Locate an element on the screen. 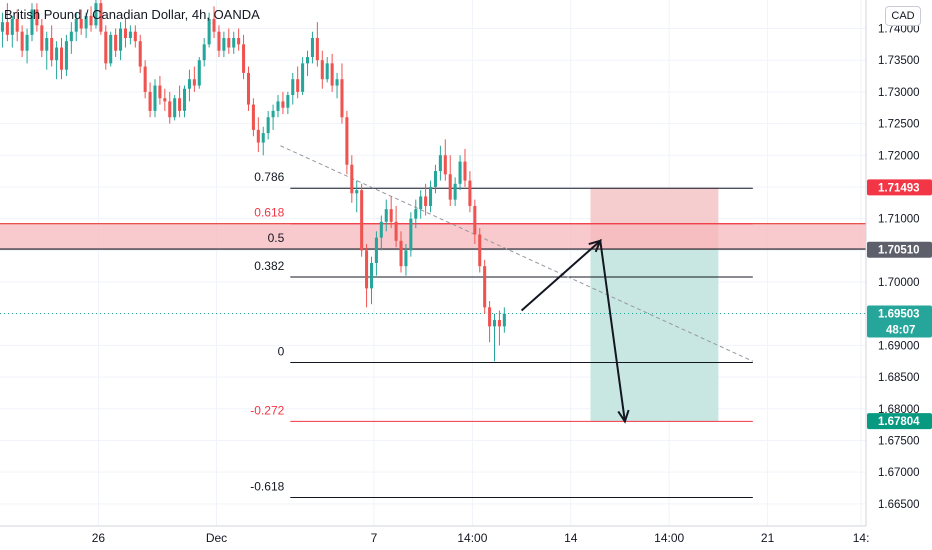 The width and height of the screenshot is (932, 550). price-tick-label: 1.66500 is located at coordinates (899, 505).